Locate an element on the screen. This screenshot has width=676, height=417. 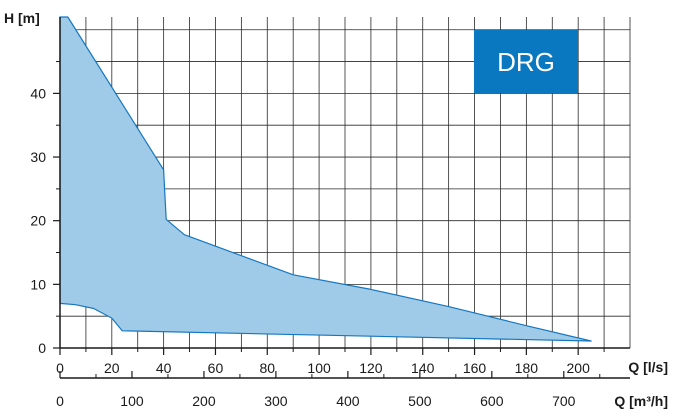
x2-tick-label: 400 is located at coordinates (348, 401).